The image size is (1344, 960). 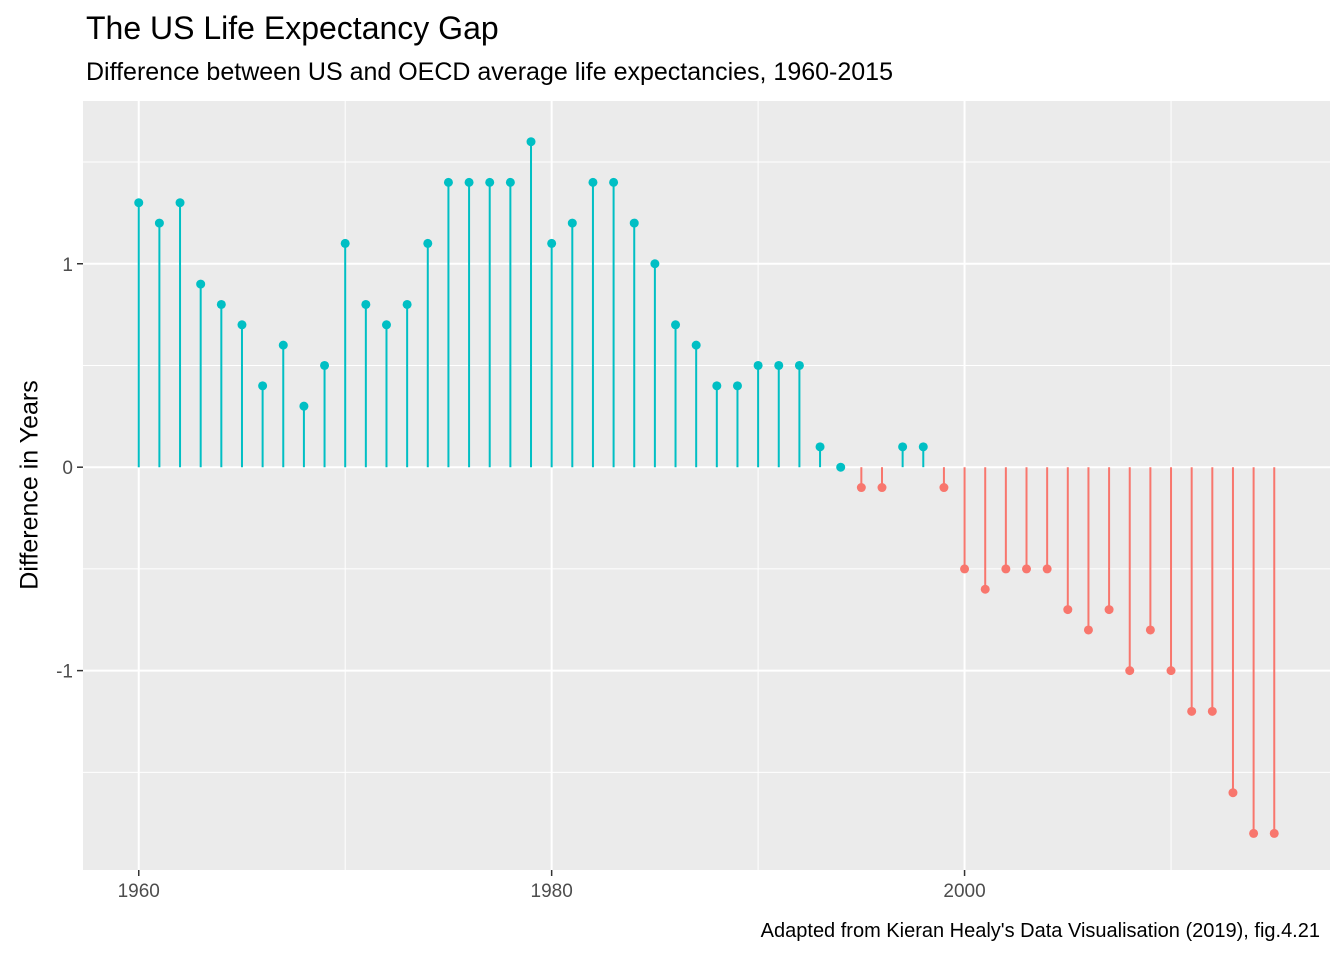 I want to click on x-tick-label: 2000, so click(x=964, y=891).